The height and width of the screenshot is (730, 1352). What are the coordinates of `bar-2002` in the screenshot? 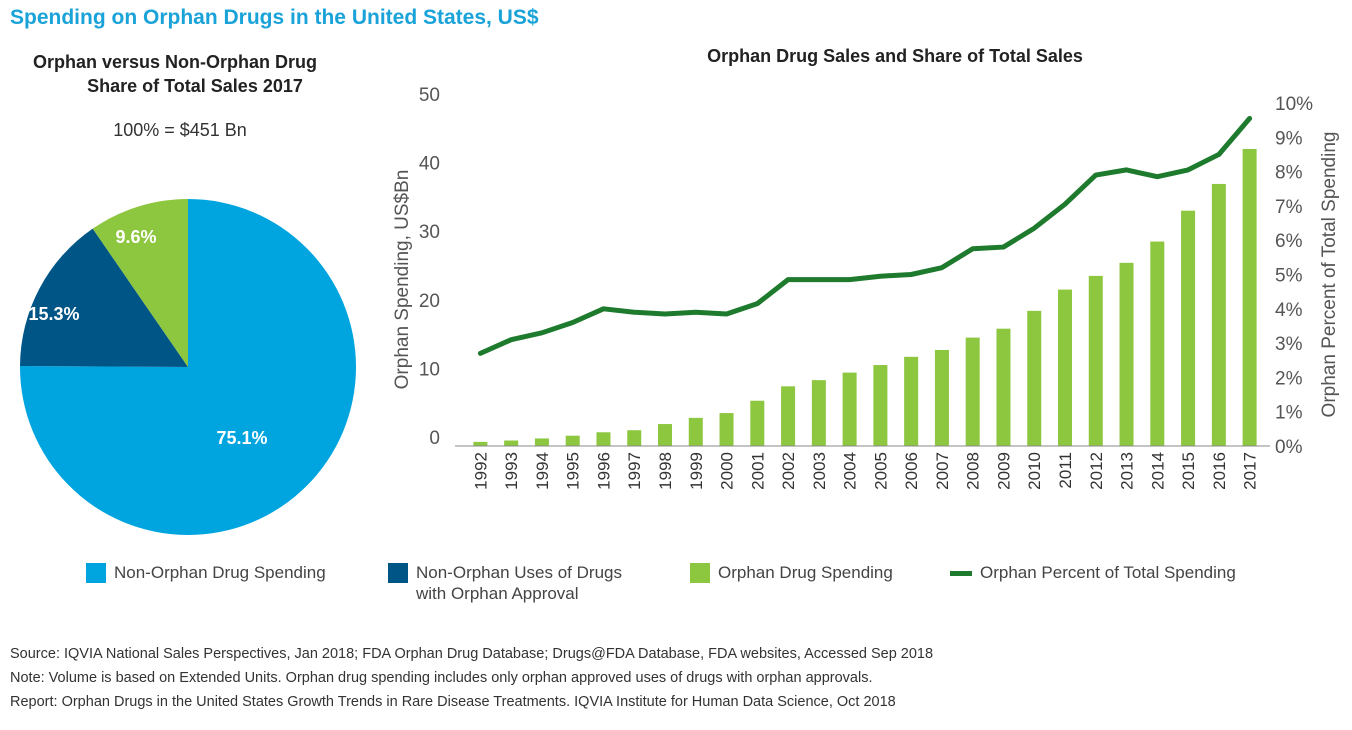 It's located at (788, 416).